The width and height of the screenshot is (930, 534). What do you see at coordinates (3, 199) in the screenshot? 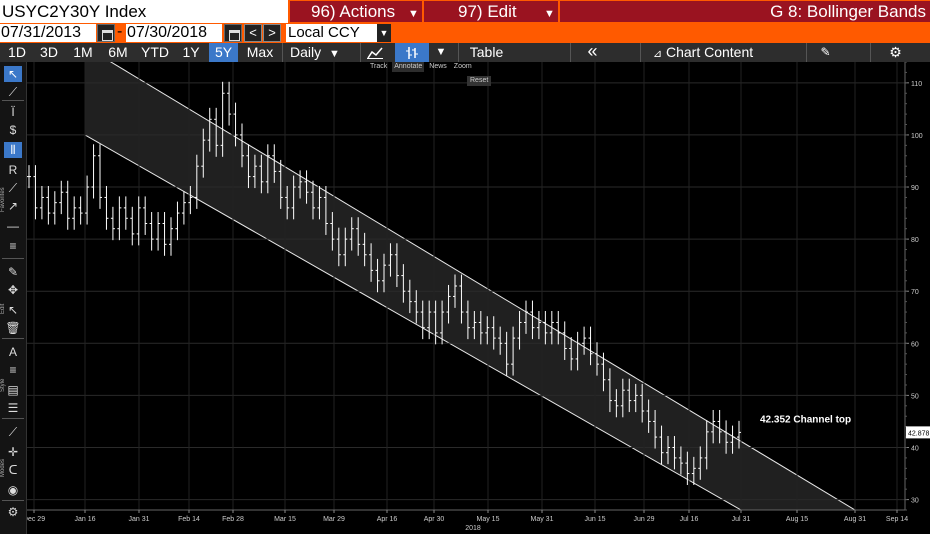
I see `favorites-section-label: Favorites` at bounding box center [3, 199].